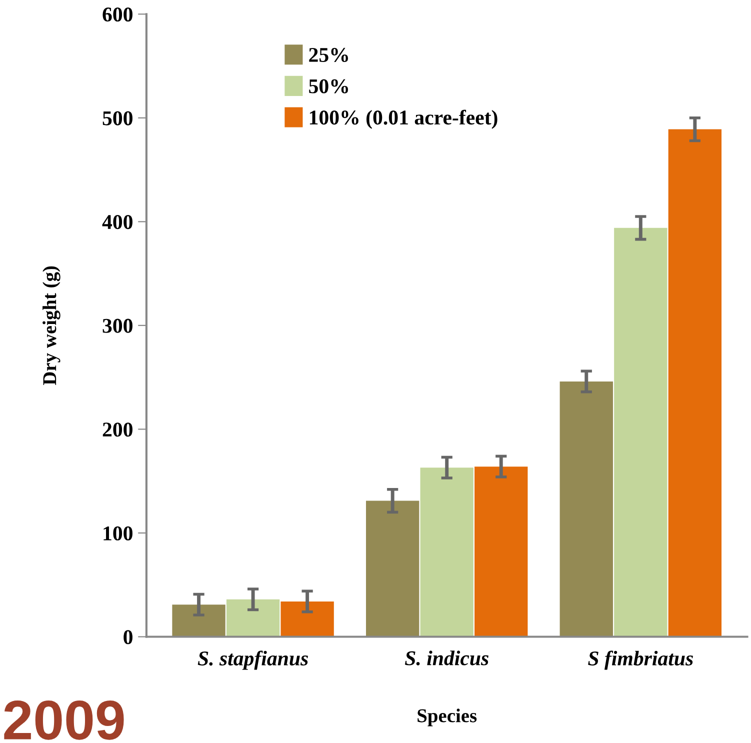 This screenshot has width=751, height=743. What do you see at coordinates (404, 119) in the screenshot?
I see `legend-label: 100% (0.01 acre-feet)` at bounding box center [404, 119].